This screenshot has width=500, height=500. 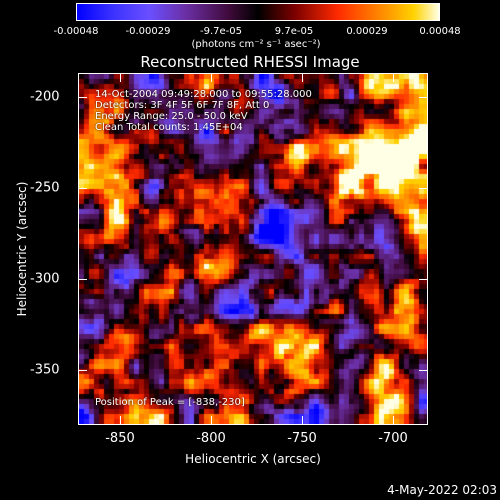 I want to click on annotation-time-range: 14-Oct-2004 09:49:28.000 to 09:55:28.000, so click(x=203, y=94).